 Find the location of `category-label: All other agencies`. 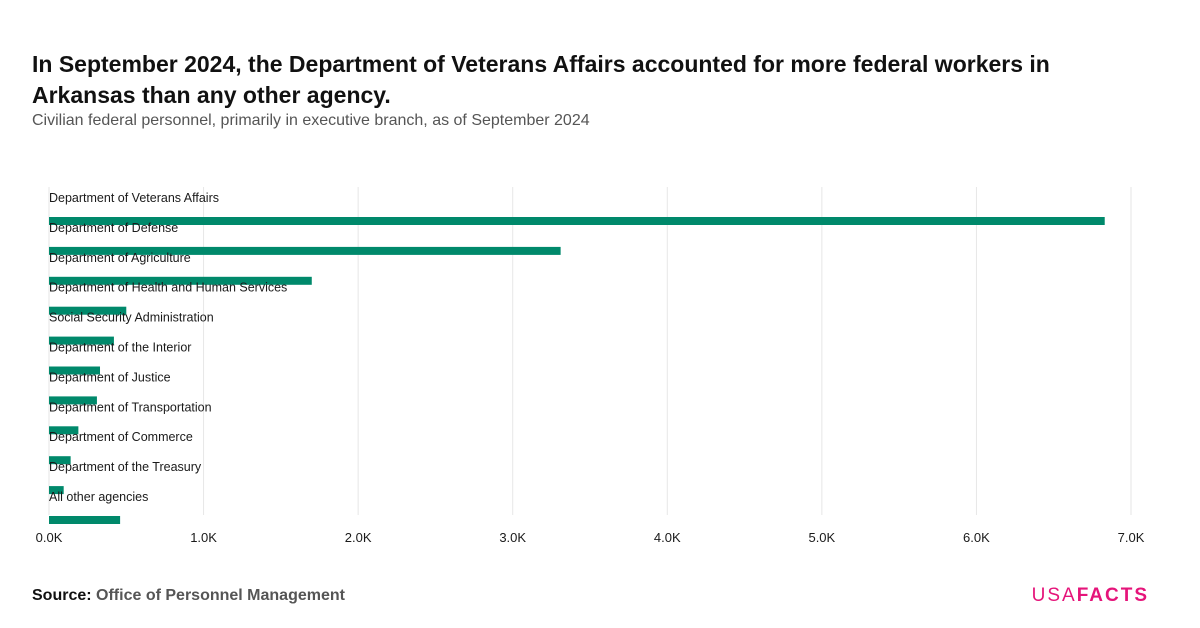

category-label: All other agencies is located at coordinates (98, 497).